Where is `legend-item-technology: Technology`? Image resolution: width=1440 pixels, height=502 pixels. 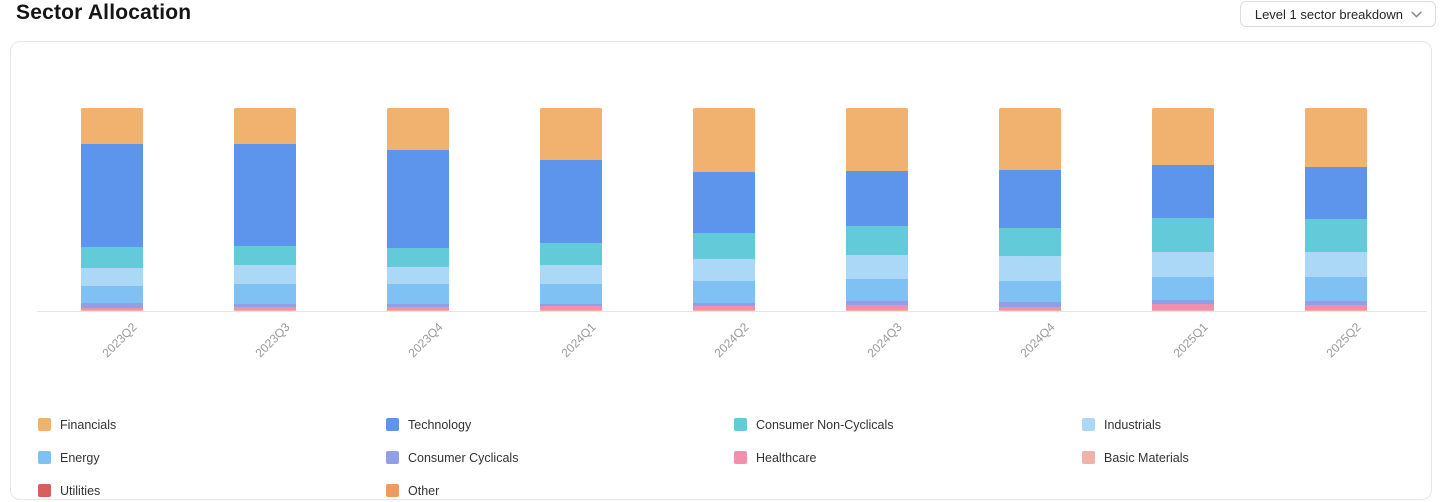 legend-item-technology: Technology is located at coordinates (560, 425).